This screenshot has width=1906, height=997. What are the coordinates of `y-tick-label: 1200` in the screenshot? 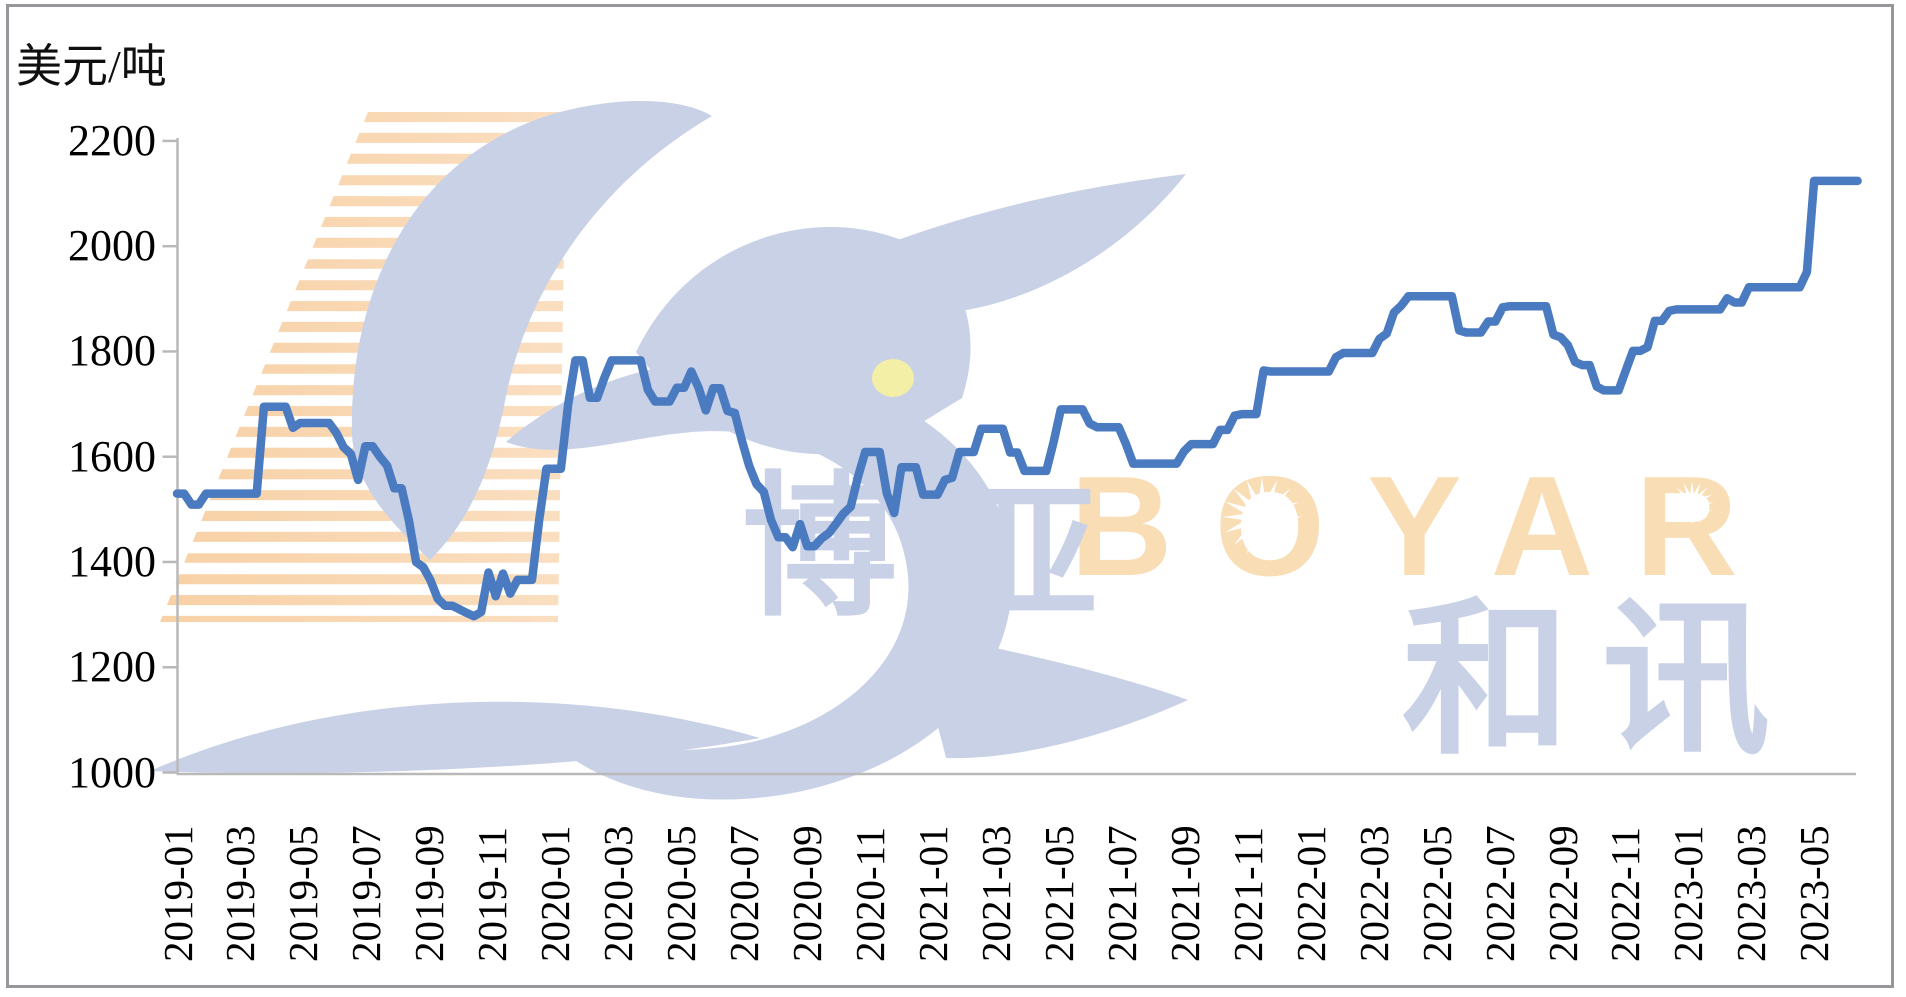 It's located at (112, 667).